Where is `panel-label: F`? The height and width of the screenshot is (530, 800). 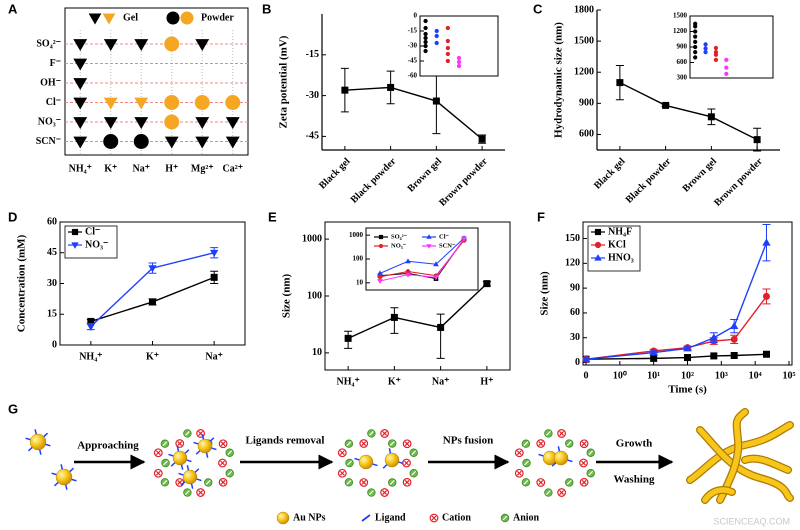 panel-label: F is located at coordinates (541, 216).